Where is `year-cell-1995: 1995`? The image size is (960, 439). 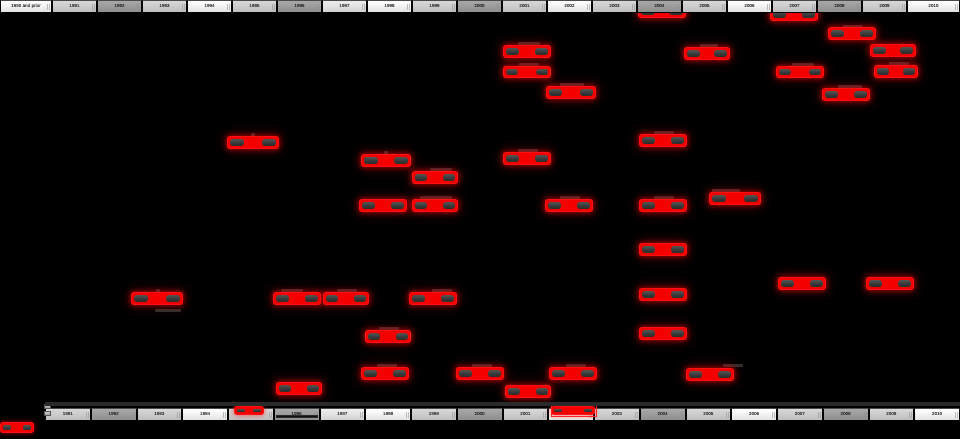 year-cell-1995: 1995 is located at coordinates (254, 6).